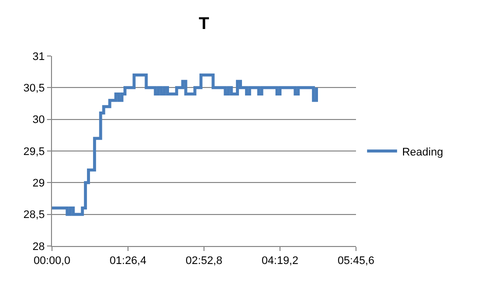 The height and width of the screenshot is (289, 482). Describe the element at coordinates (38, 246) in the screenshot. I see `y-tick-label: 28` at that location.